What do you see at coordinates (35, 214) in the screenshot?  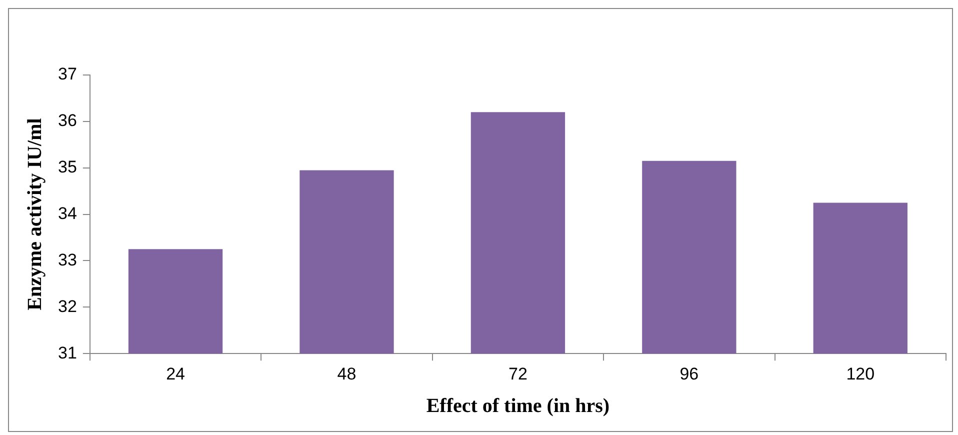 I see `y-axis-title: Enzyme activity IU/ml` at bounding box center [35, 214].